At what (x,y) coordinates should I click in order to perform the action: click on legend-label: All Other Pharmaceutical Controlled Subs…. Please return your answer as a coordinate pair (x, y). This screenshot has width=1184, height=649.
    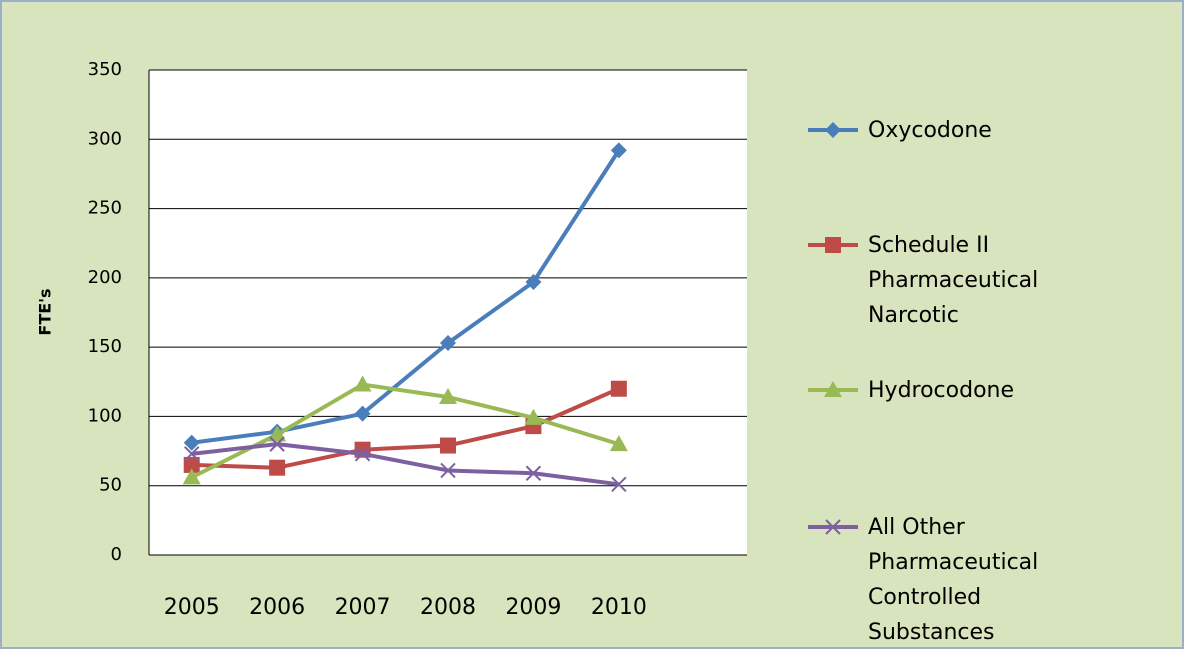
    Looking at the image, I should click on (953, 580).